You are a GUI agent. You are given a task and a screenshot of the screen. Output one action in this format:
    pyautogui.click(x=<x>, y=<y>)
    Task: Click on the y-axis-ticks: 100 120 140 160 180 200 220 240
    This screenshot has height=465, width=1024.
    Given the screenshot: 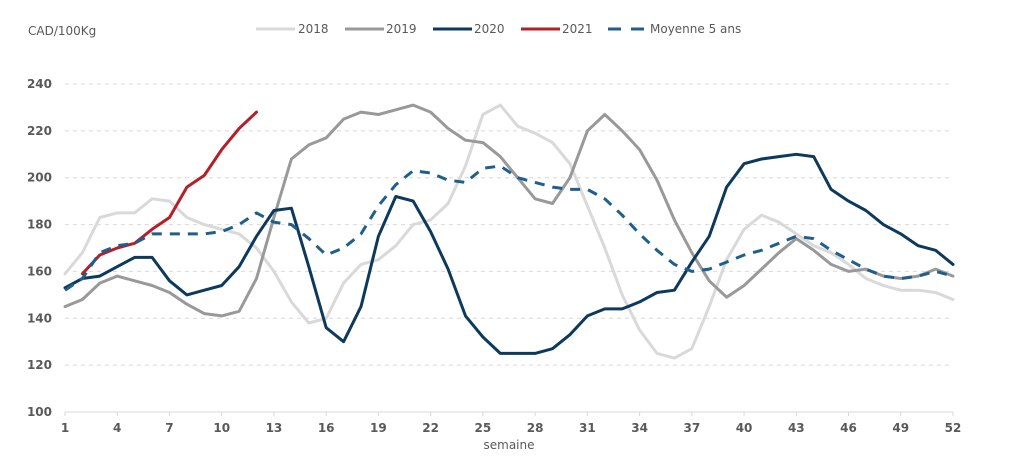 What is the action you would take?
    pyautogui.click(x=39, y=248)
    